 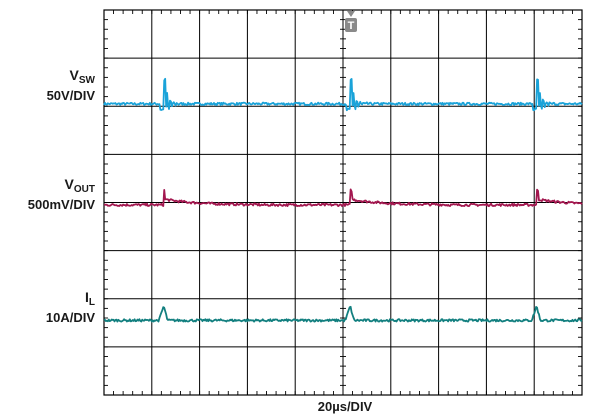 I want to click on trigger-marker: T, so click(x=351, y=21).